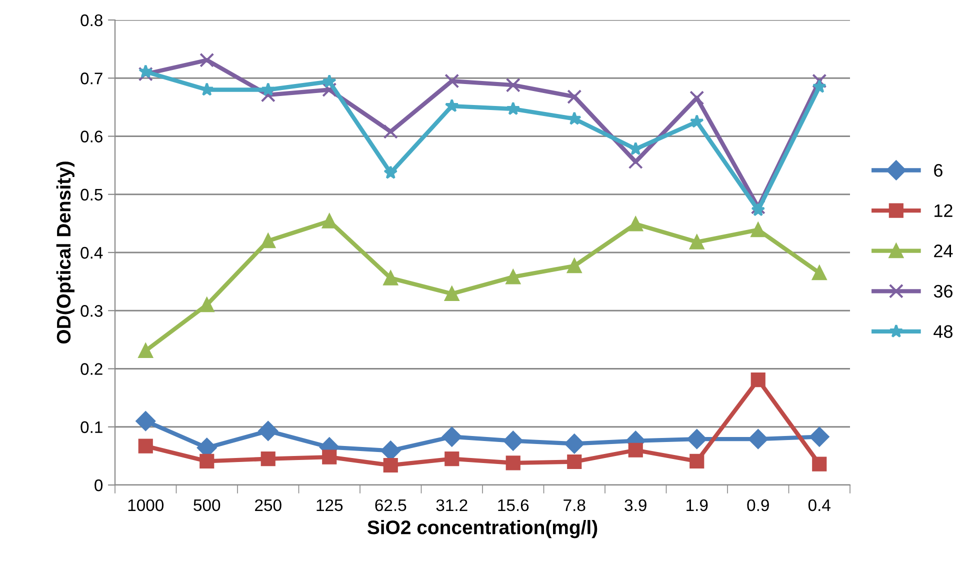 This screenshot has height=578, width=965. What do you see at coordinates (146, 505) in the screenshot?
I see `x-tick-label: 1000` at bounding box center [146, 505].